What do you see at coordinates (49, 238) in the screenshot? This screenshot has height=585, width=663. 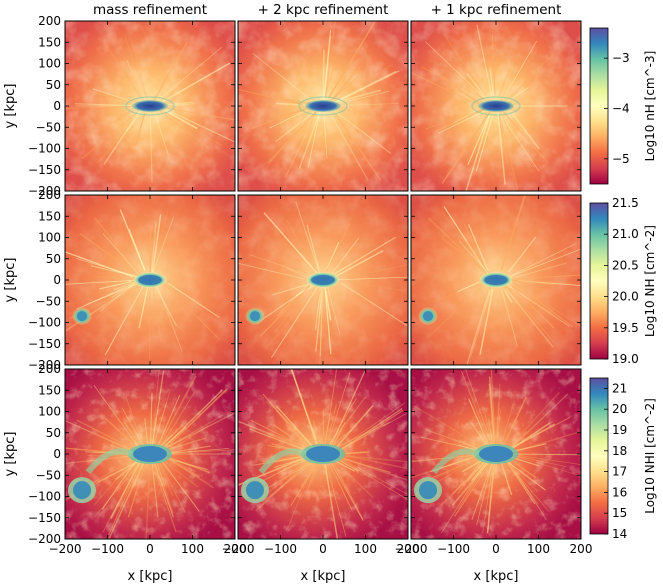 I see `y-tick-label: 100` at bounding box center [49, 238].